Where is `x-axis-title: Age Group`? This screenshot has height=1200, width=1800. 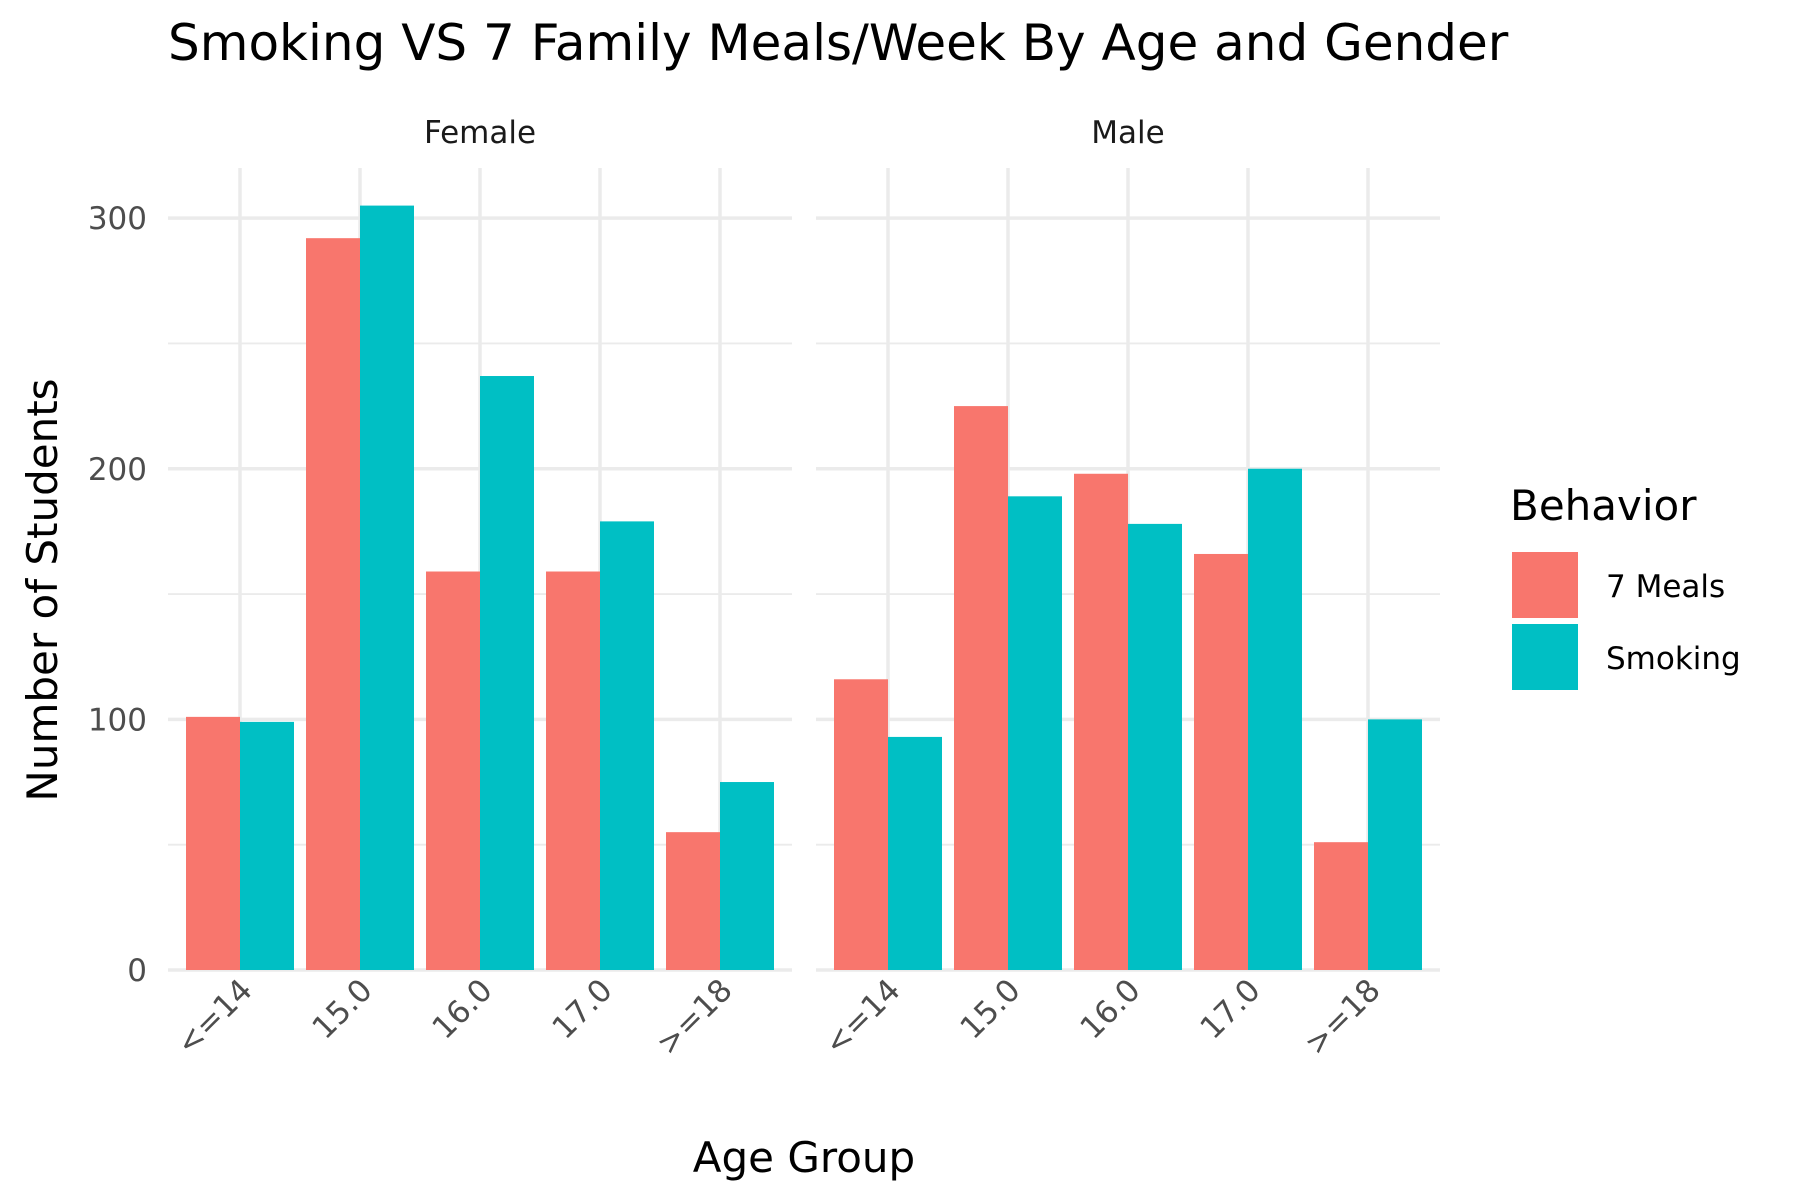 x-axis-title: Age Group is located at coordinates (804, 1157).